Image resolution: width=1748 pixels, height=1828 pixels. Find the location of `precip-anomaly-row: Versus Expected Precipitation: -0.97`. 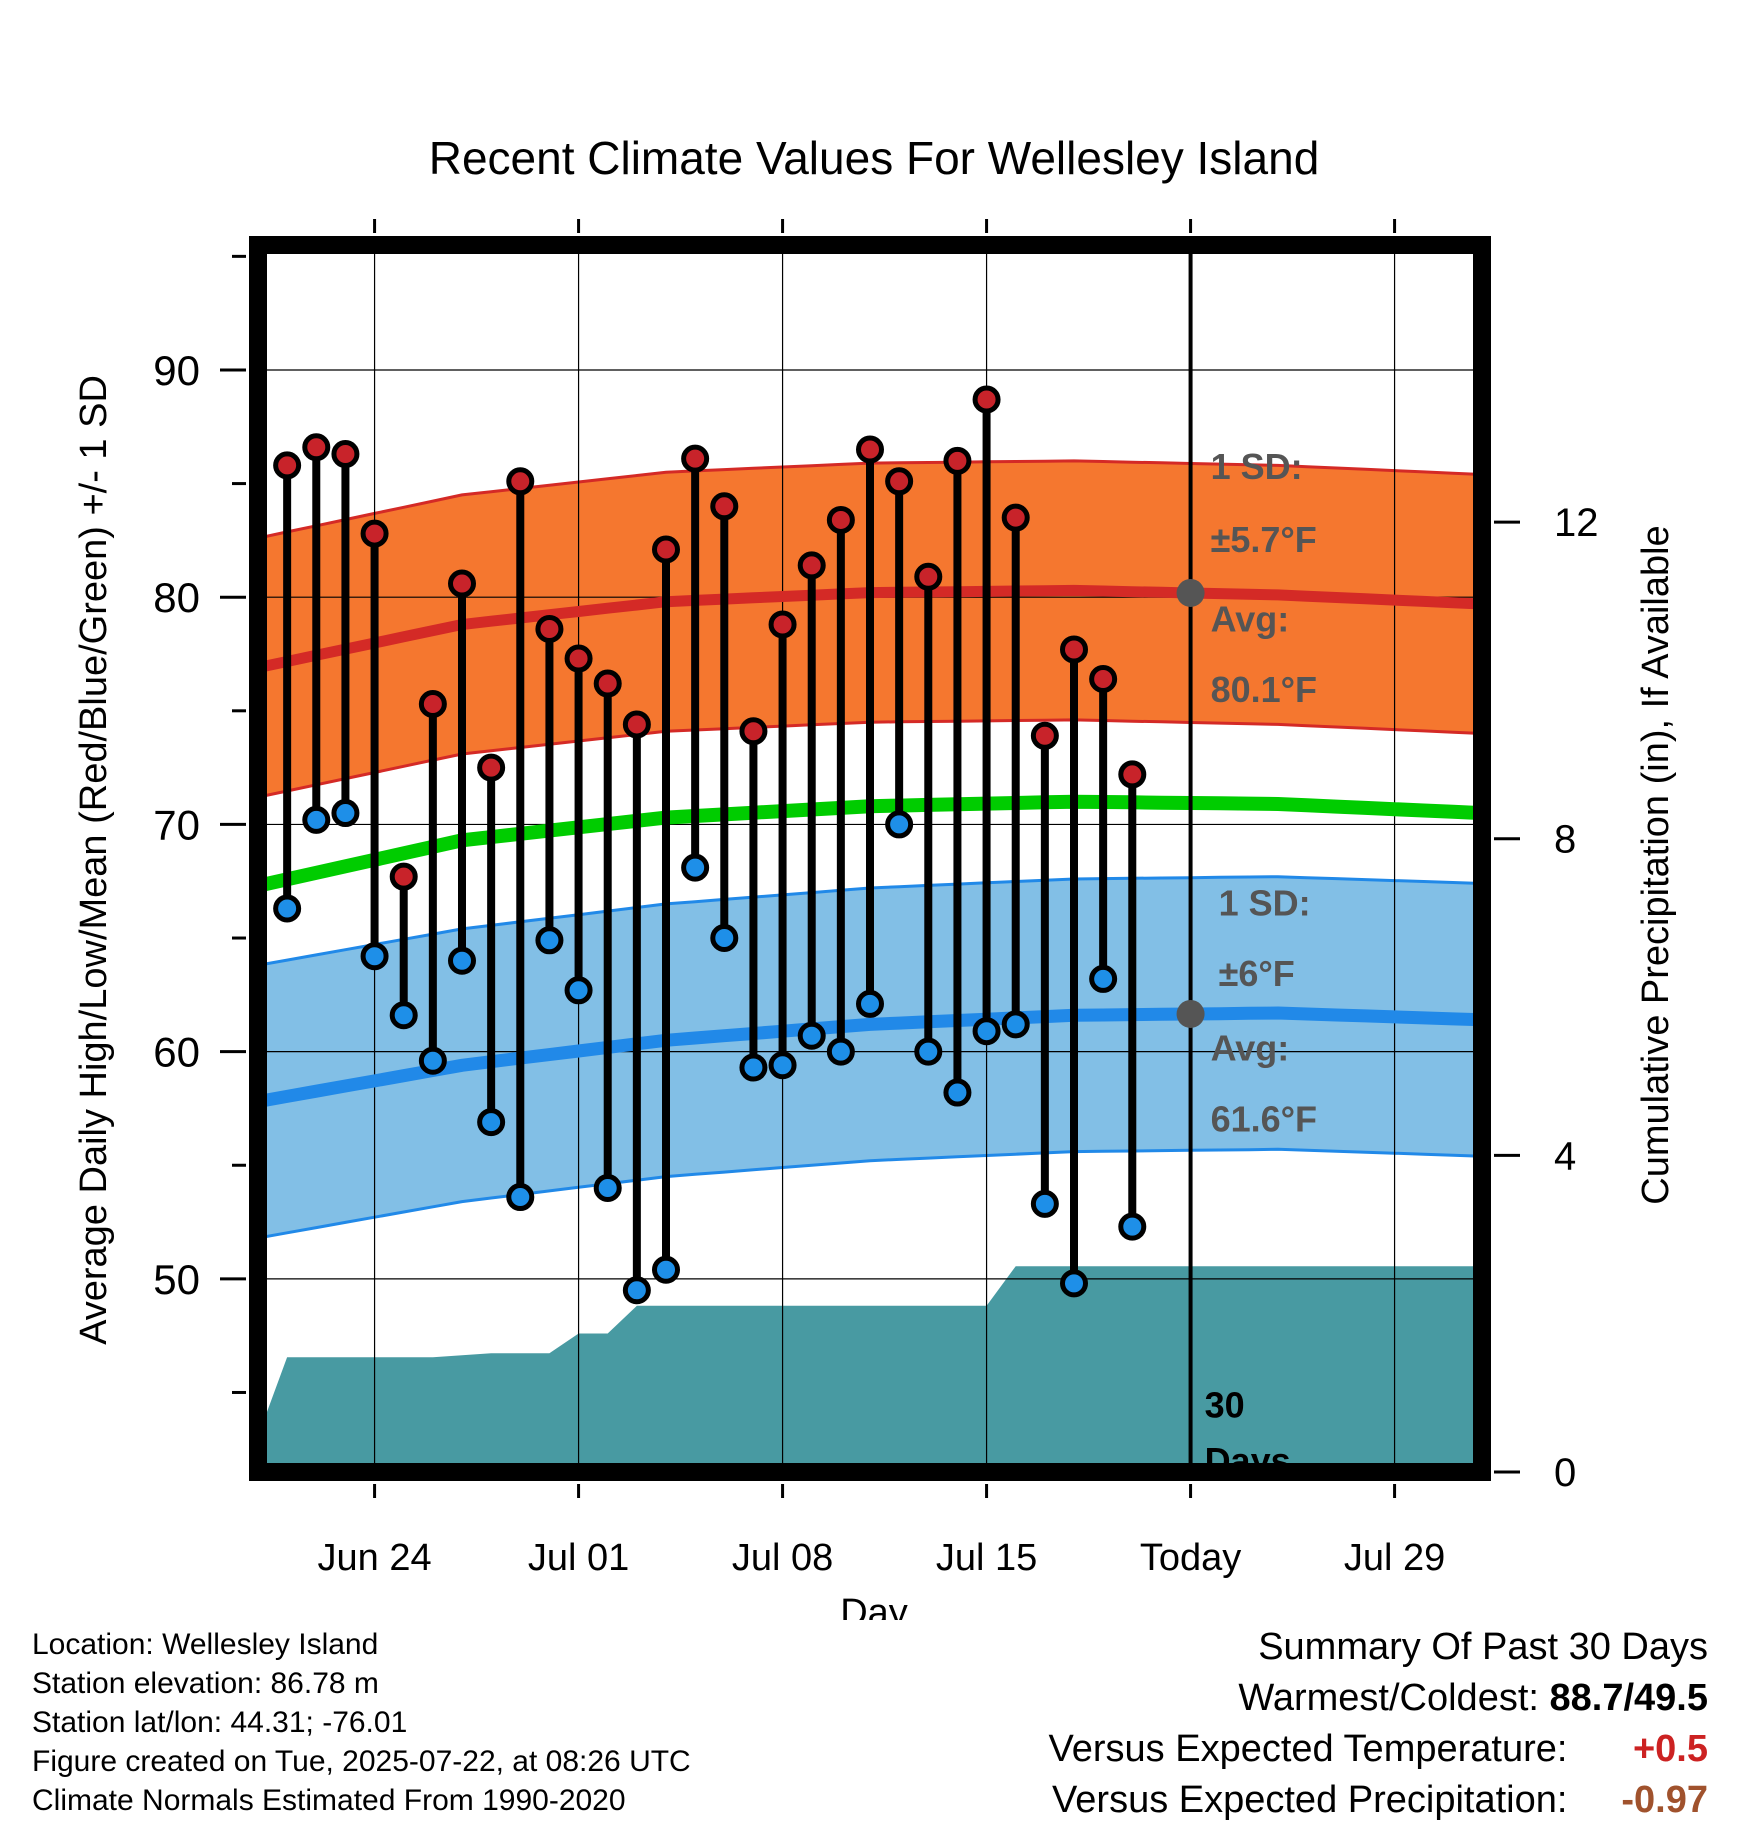

precip-anomaly-row: Versus Expected Precipitation: -0.97 is located at coordinates (1378, 1800).